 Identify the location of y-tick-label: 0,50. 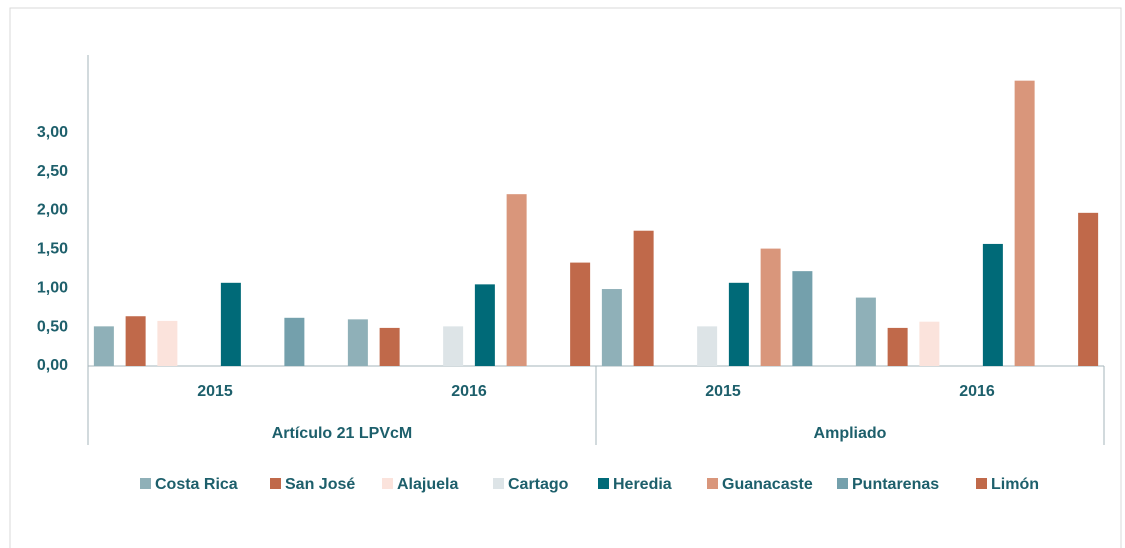
(52, 326).